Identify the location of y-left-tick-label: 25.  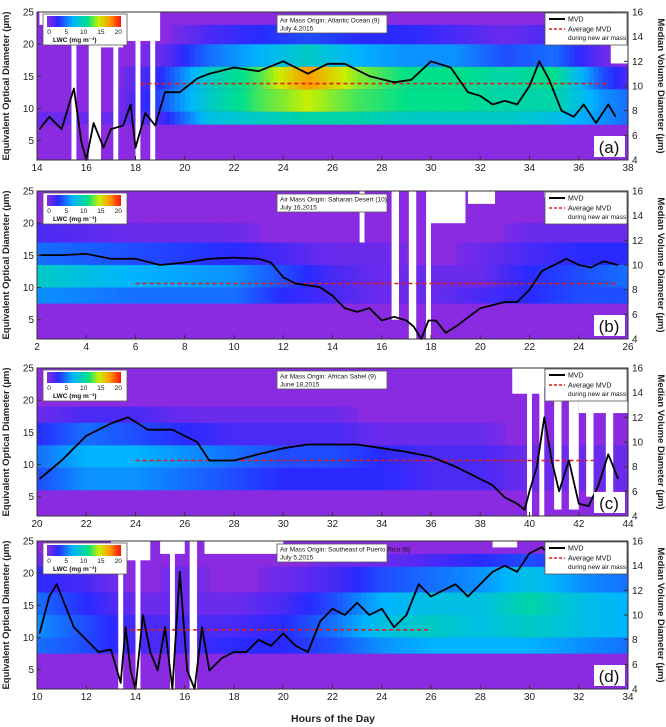
(29, 192).